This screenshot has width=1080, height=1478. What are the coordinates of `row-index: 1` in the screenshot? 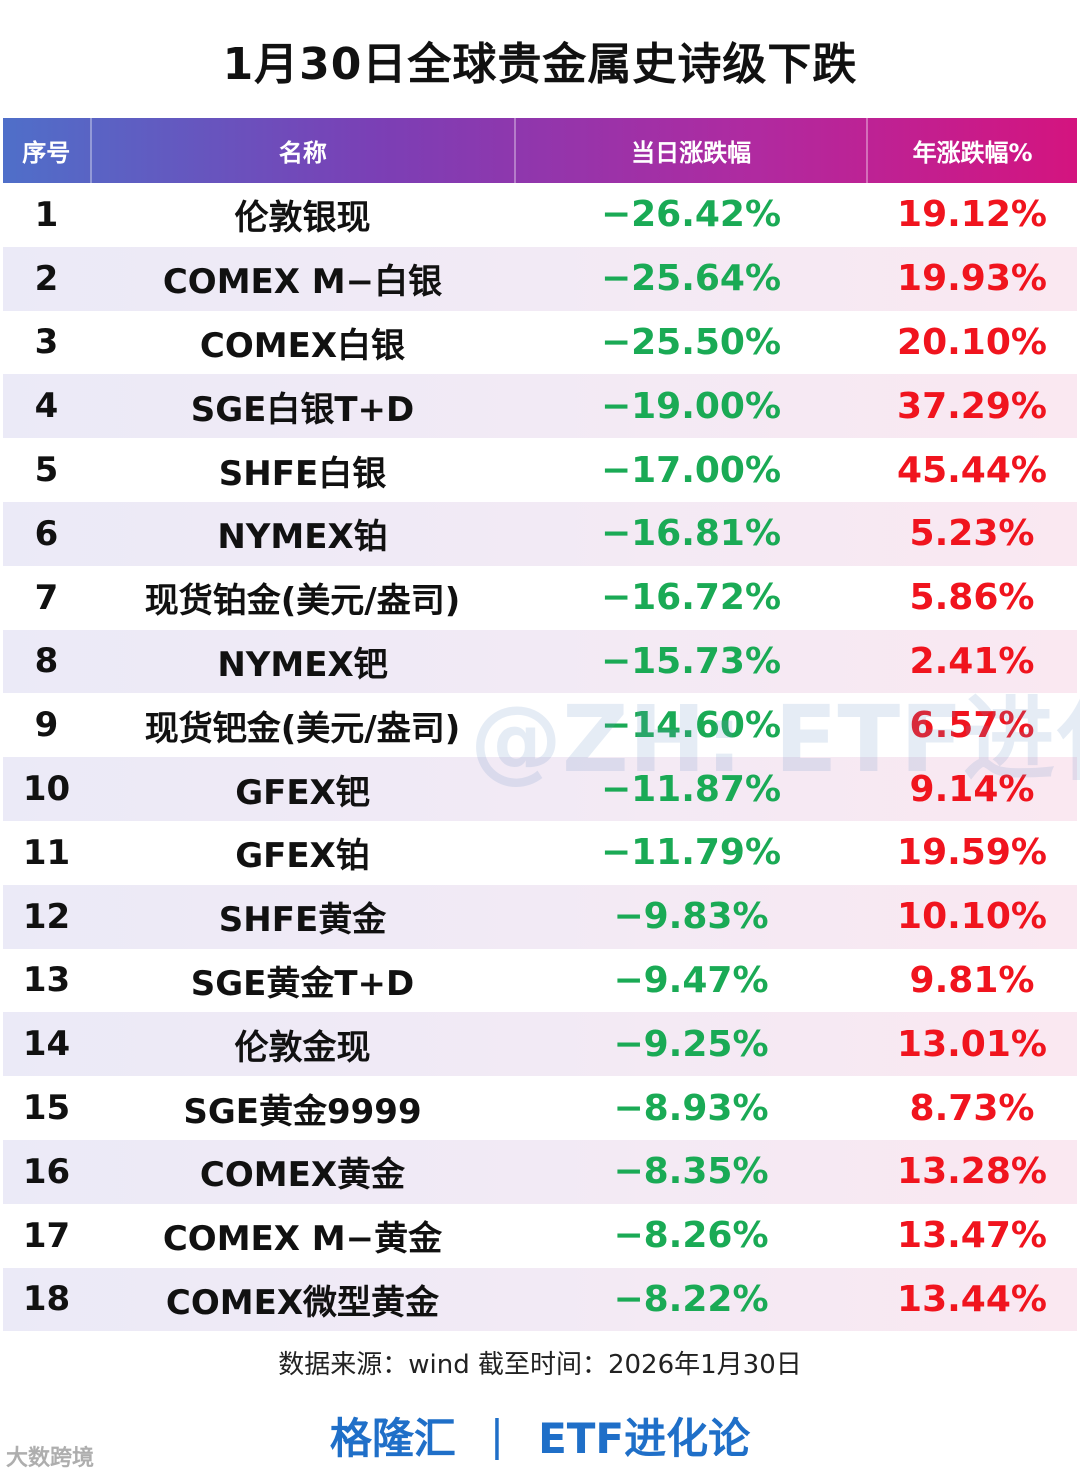 It's located at (46, 214).